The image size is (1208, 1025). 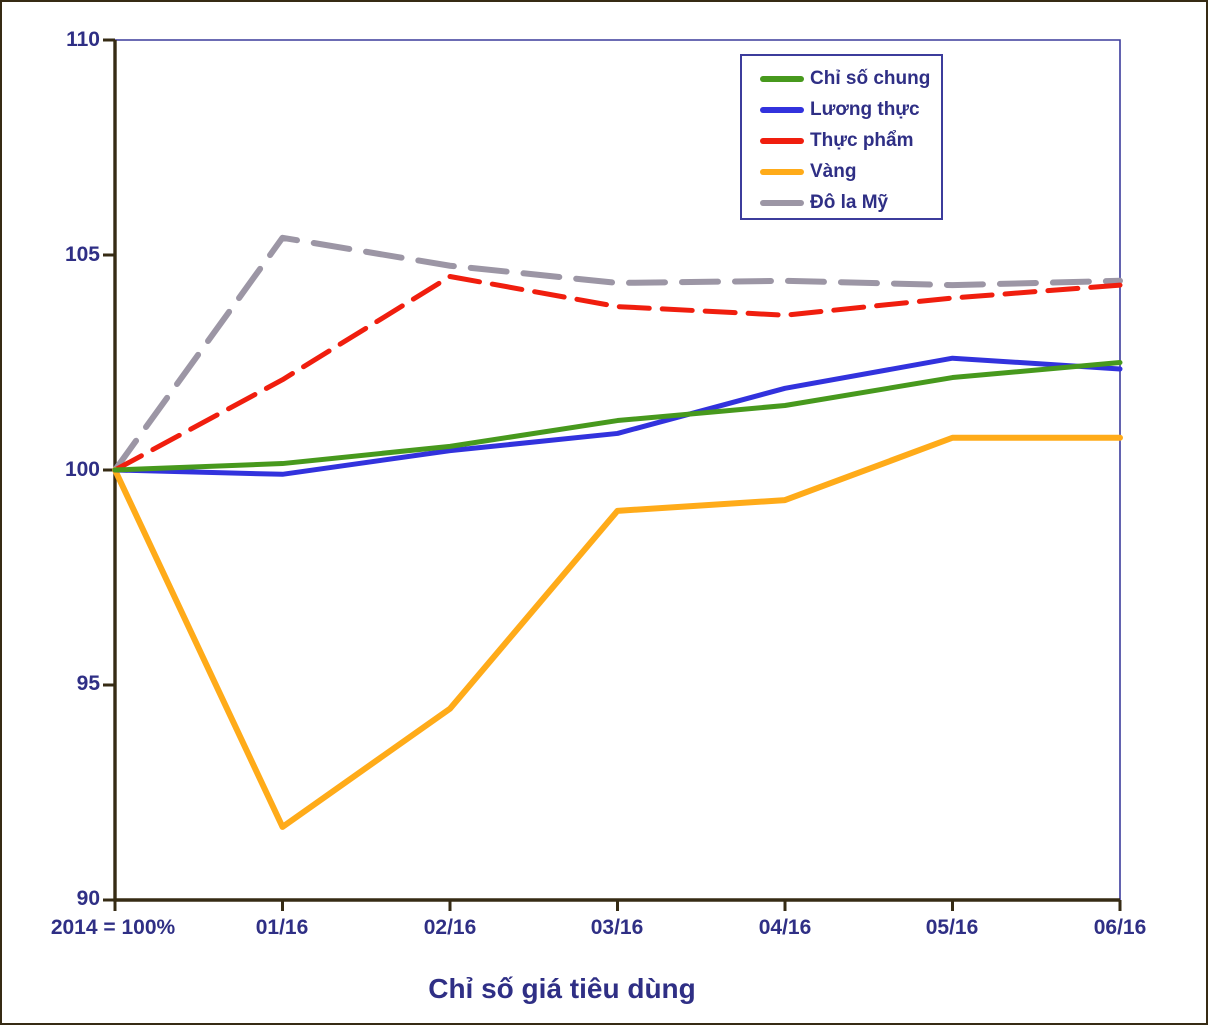 I want to click on x-axis-label-01-16: 01/16, so click(x=282, y=927).